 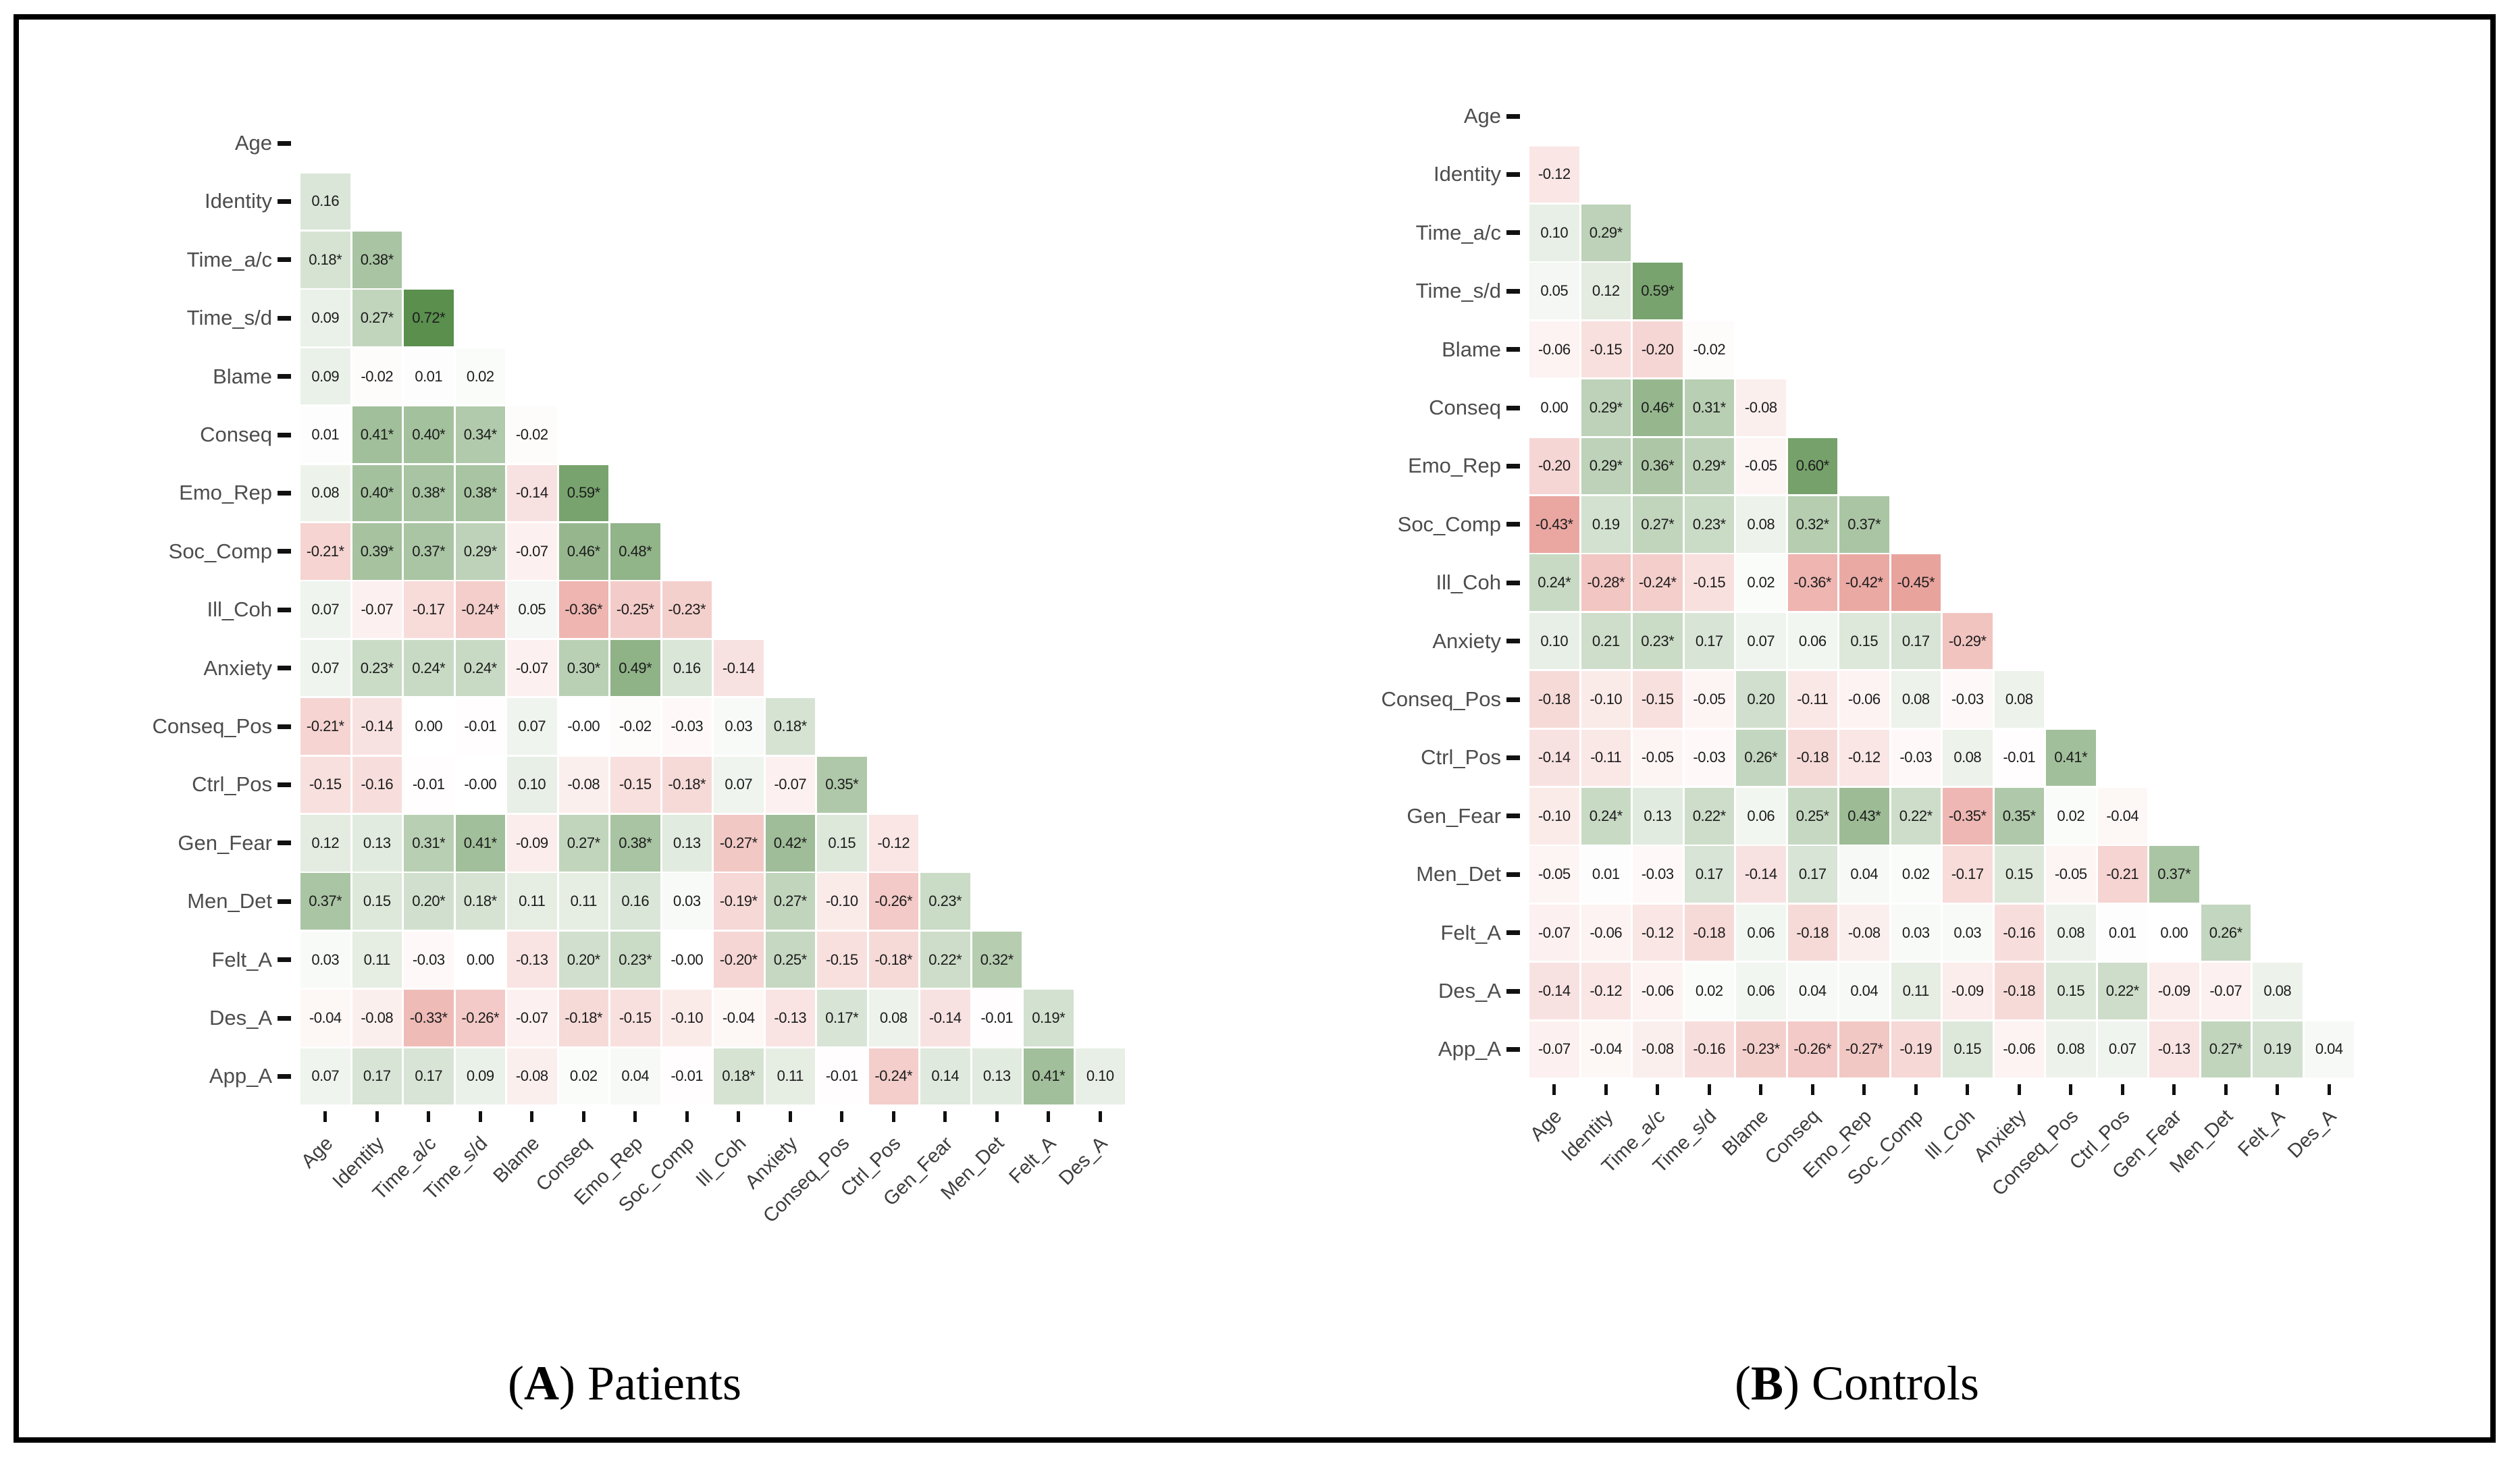 I want to click on correlation-cell: 0.32*, so click(x=997, y=959).